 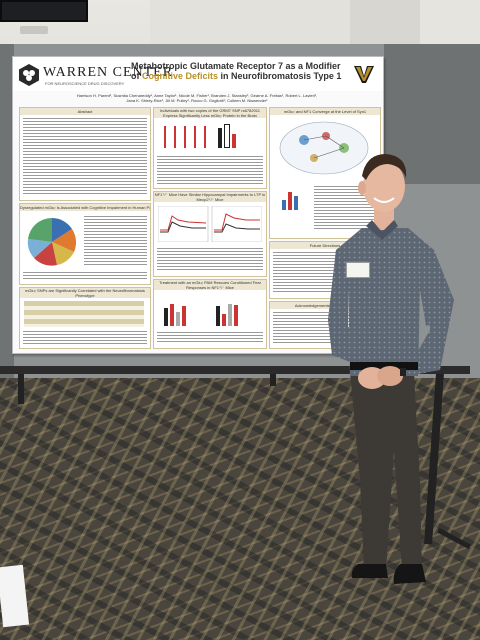 I want to click on org-subtitle: FOR NEUROSCIENCE DRUG DISCOVERY, so click(x=85, y=83).